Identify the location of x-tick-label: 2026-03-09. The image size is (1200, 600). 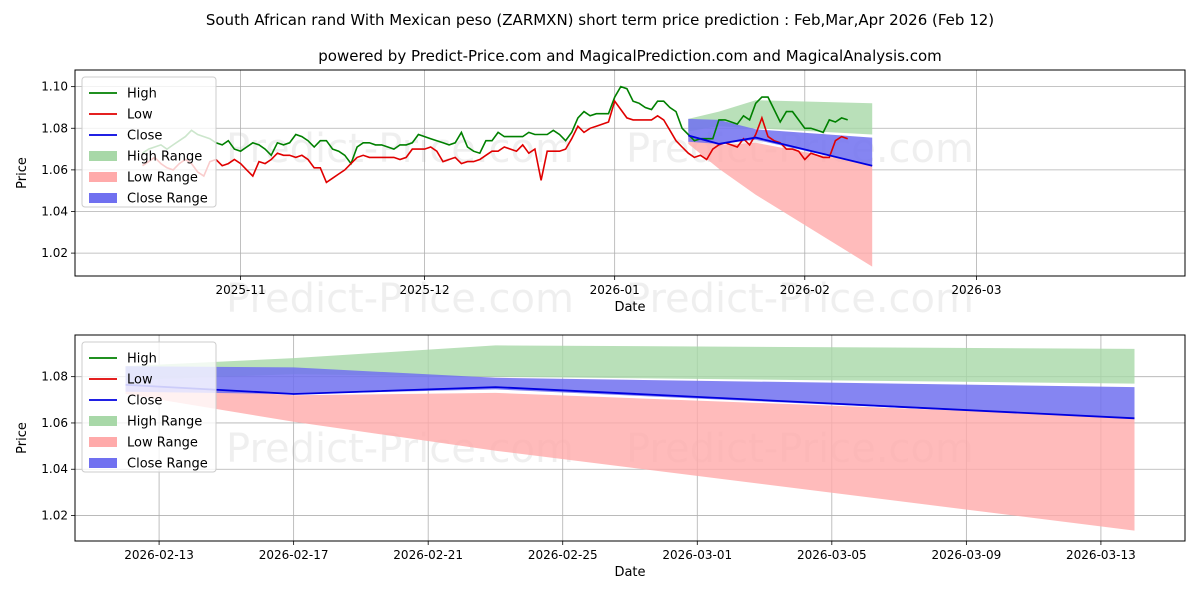
(966, 555).